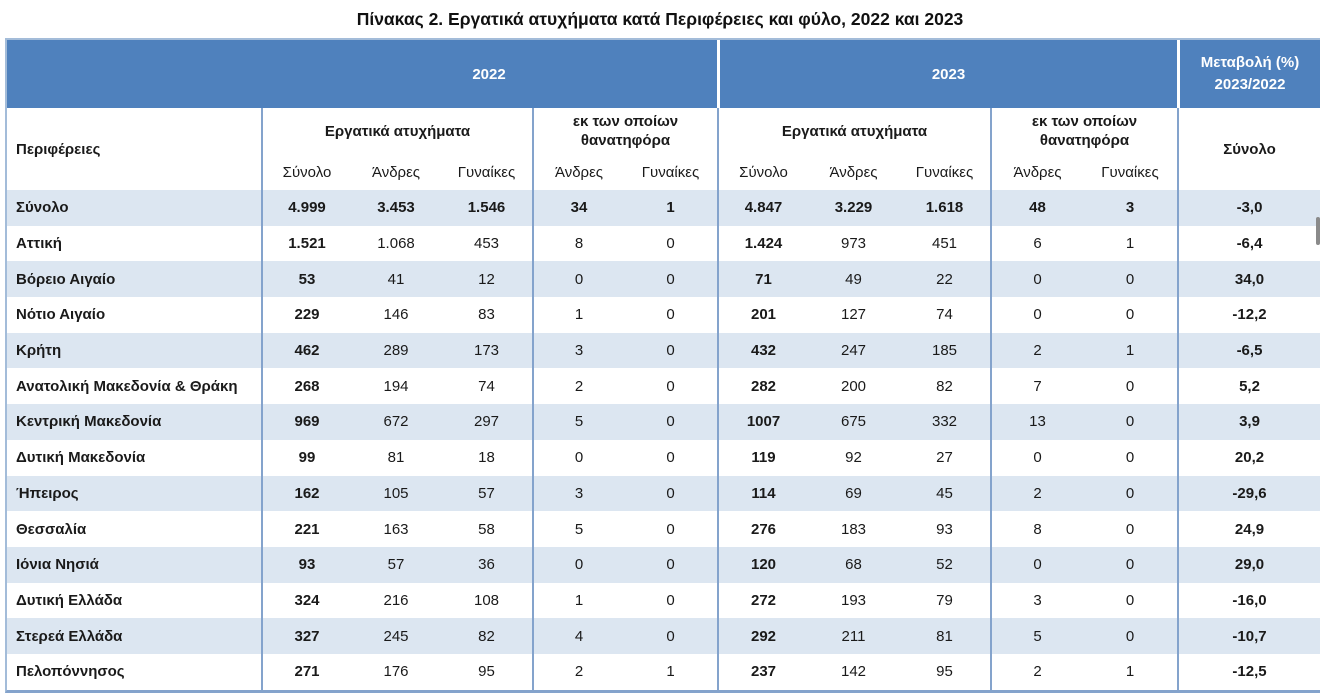 The width and height of the screenshot is (1320, 698). I want to click on change-total-header: Σύνολο, so click(1248, 149).